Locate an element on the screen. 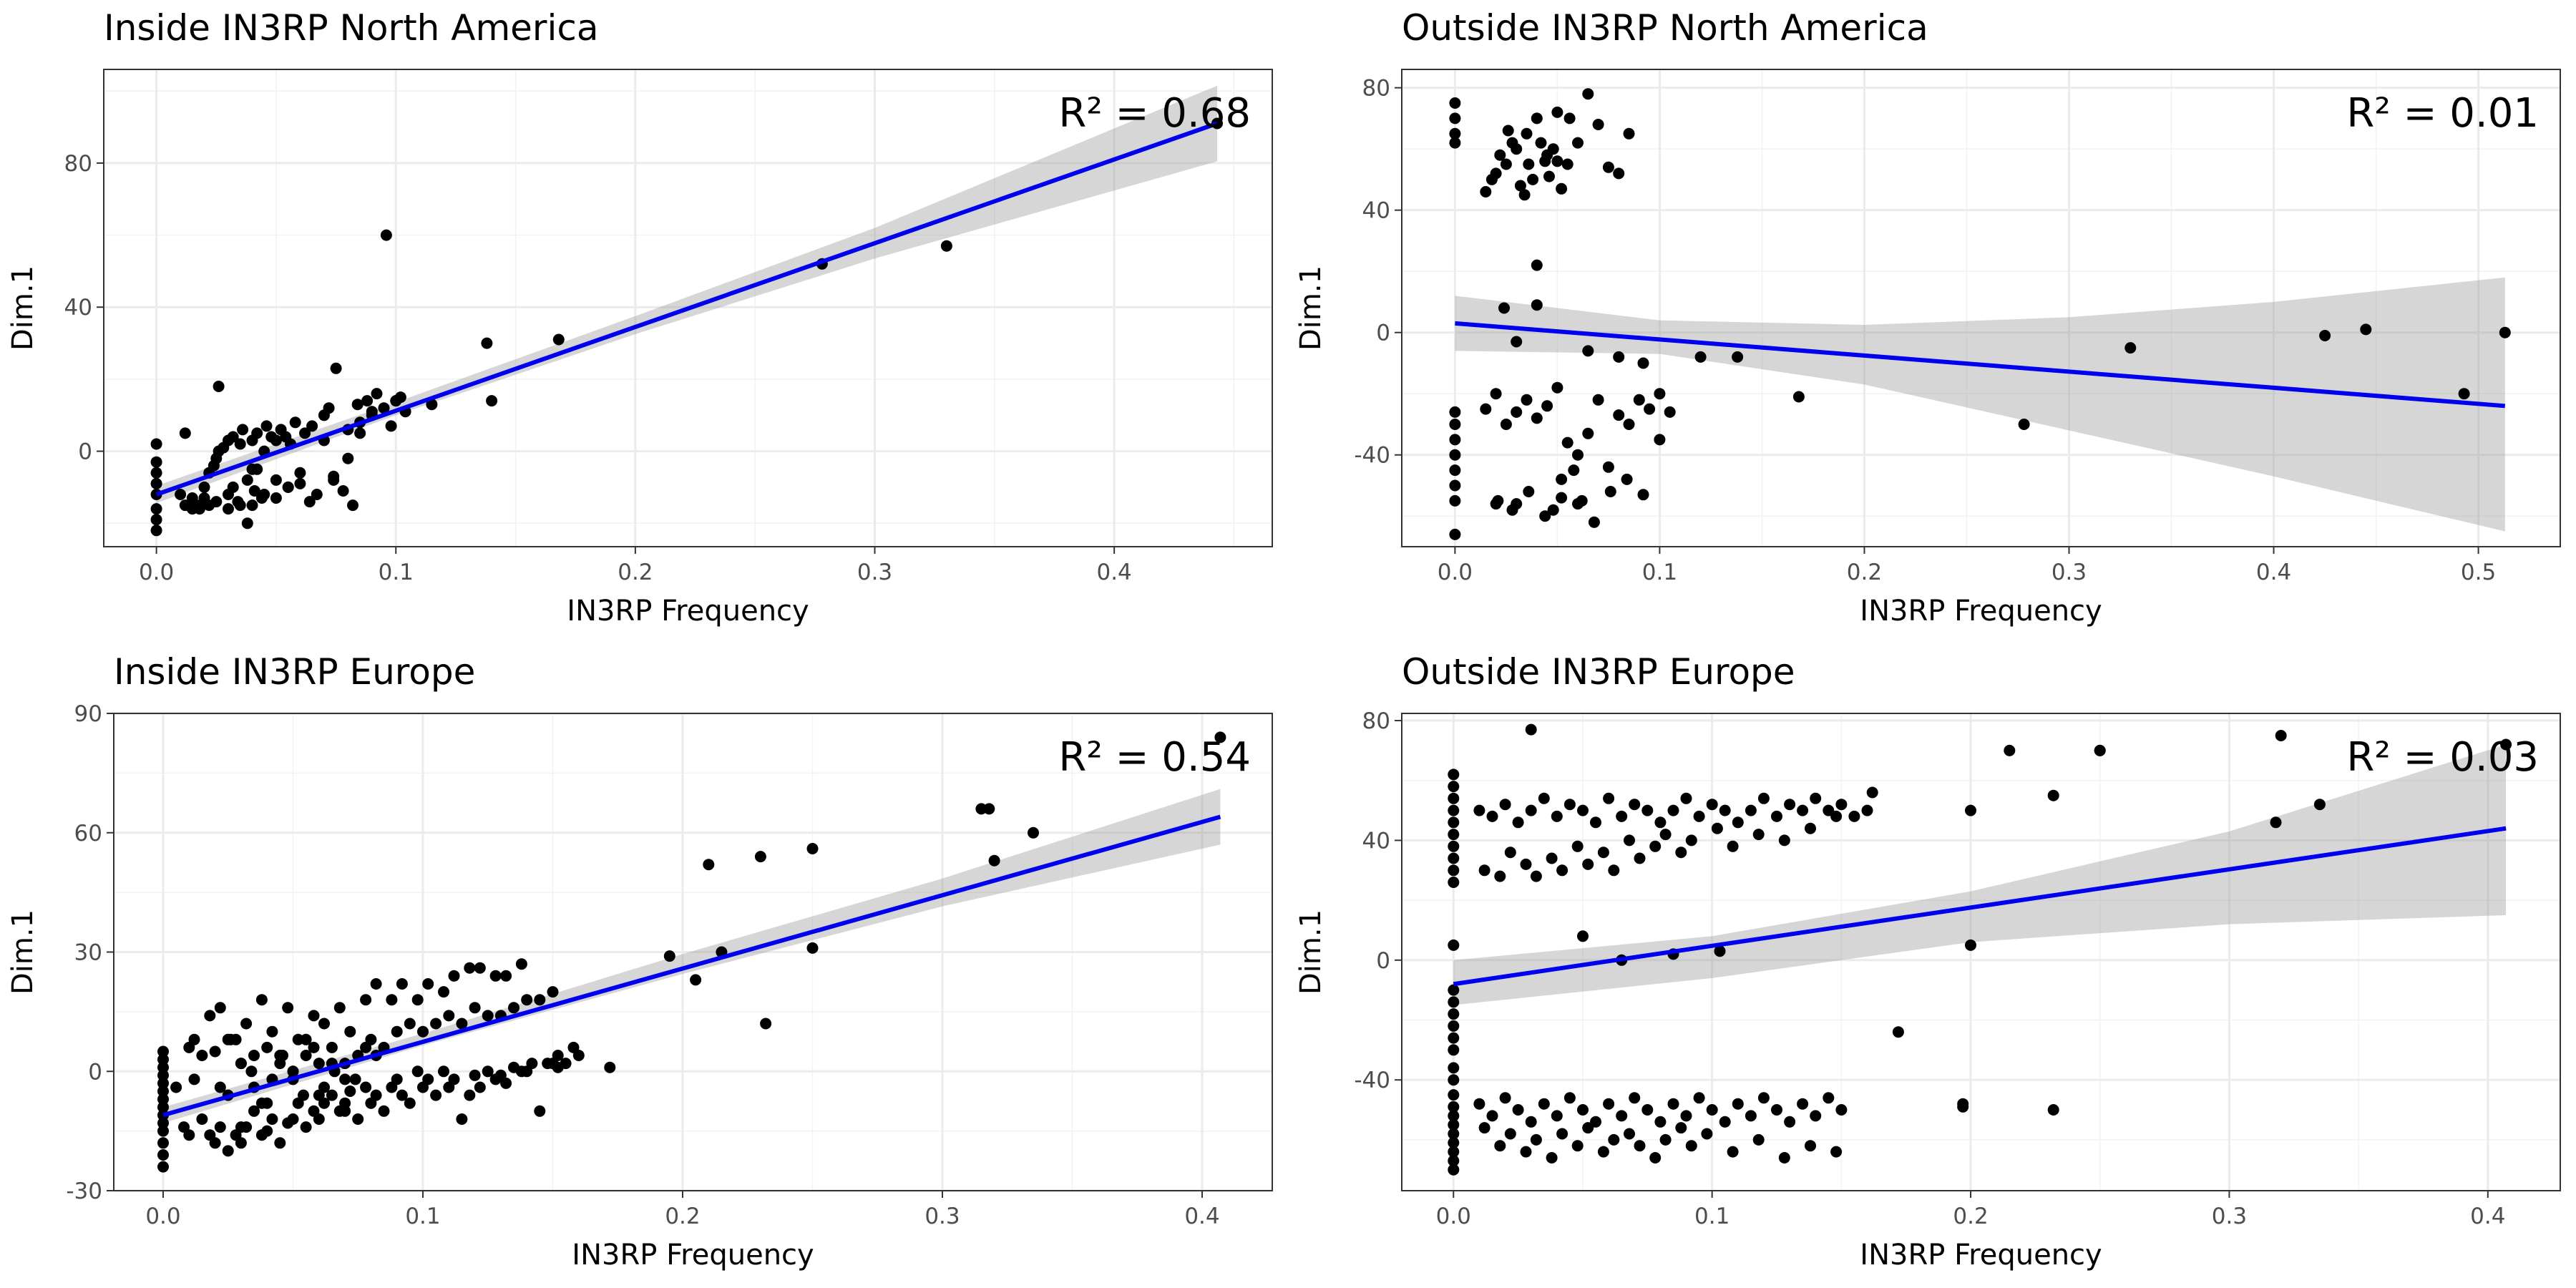 This screenshot has height=1288, width=2576. x-tick-label: 0.2 is located at coordinates (1970, 1216).